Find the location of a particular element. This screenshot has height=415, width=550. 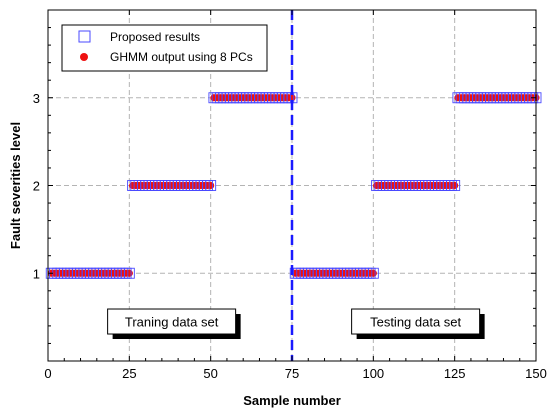

y-tick-label: 2 is located at coordinates (36, 186).